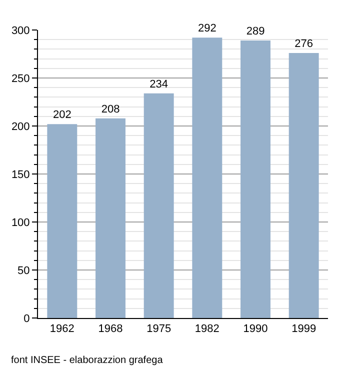 Image resolution: width=350 pixels, height=373 pixels. I want to click on data-label: 276, so click(304, 44).